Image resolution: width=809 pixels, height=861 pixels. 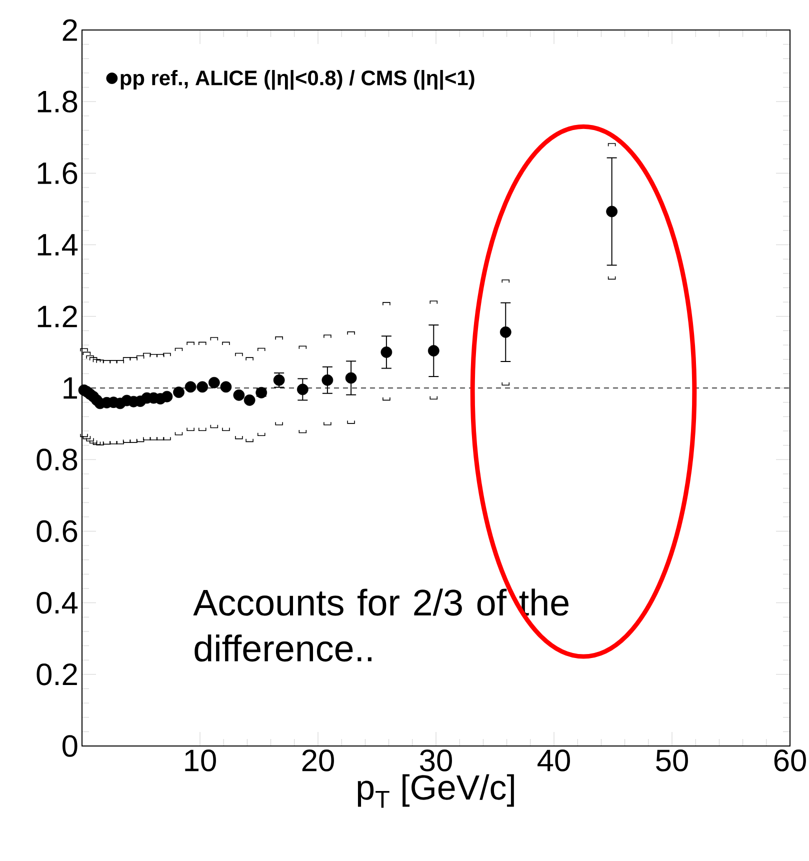 I want to click on x-tick-label: 10, so click(x=200, y=761).